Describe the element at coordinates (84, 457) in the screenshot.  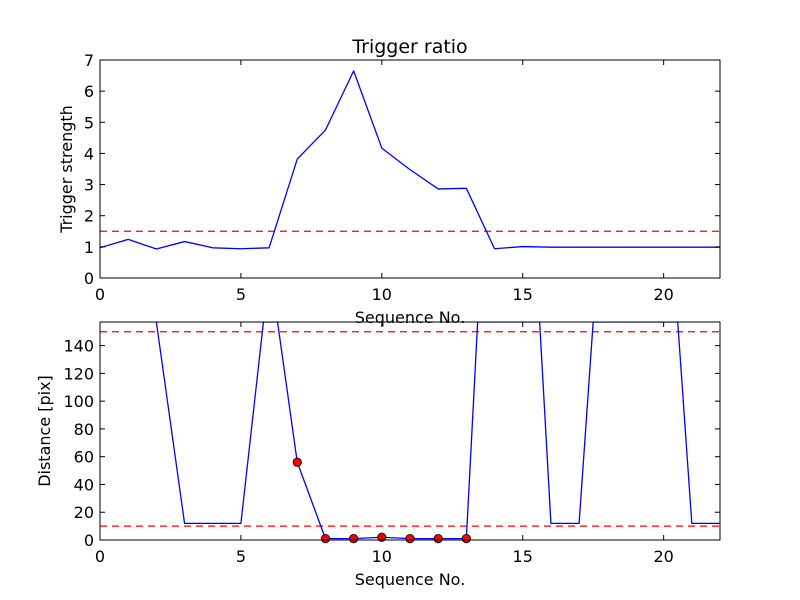
I see `y-tick-label: 60` at that location.